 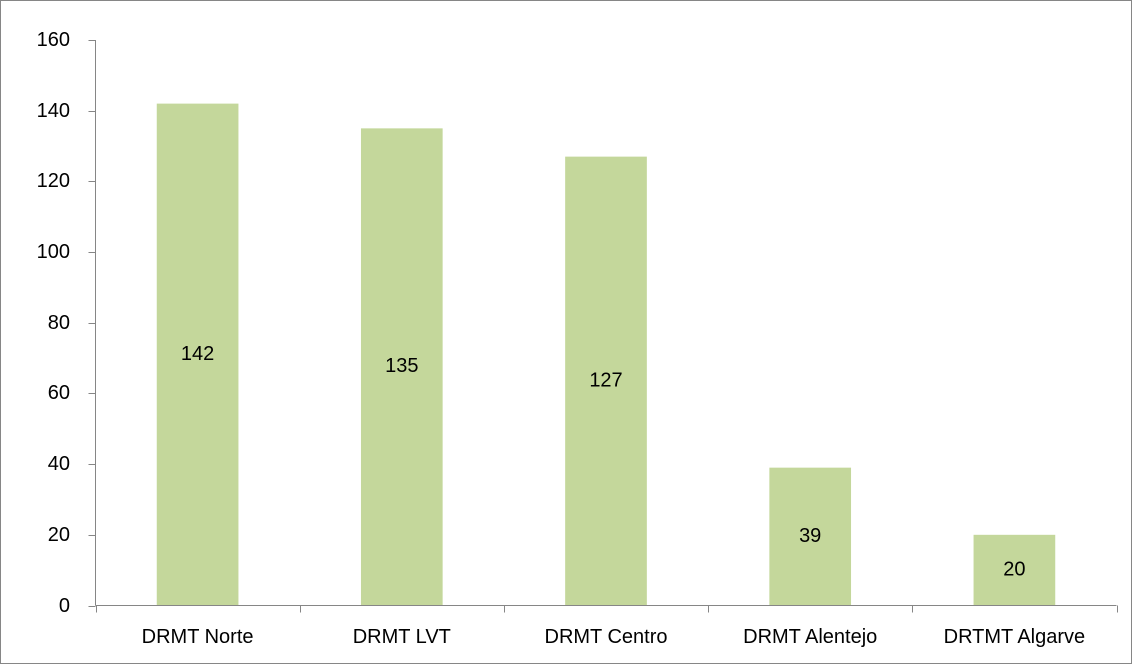 I want to click on x-tick-label: DRMT Norte, so click(x=198, y=637).